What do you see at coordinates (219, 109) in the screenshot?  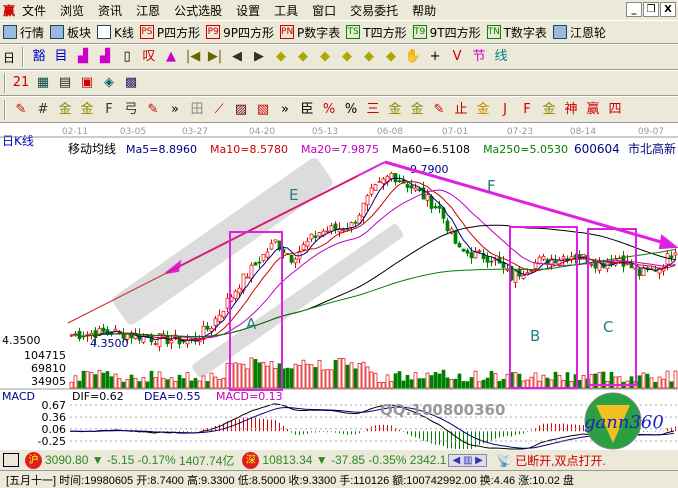 I see `tool-icon: ⟋` at bounding box center [219, 109].